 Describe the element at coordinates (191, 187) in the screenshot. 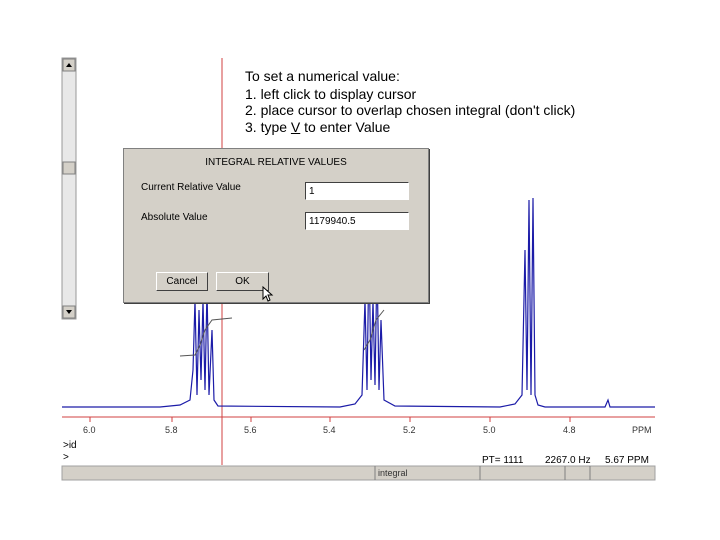

I see `field-label: Current Relative Value` at that location.